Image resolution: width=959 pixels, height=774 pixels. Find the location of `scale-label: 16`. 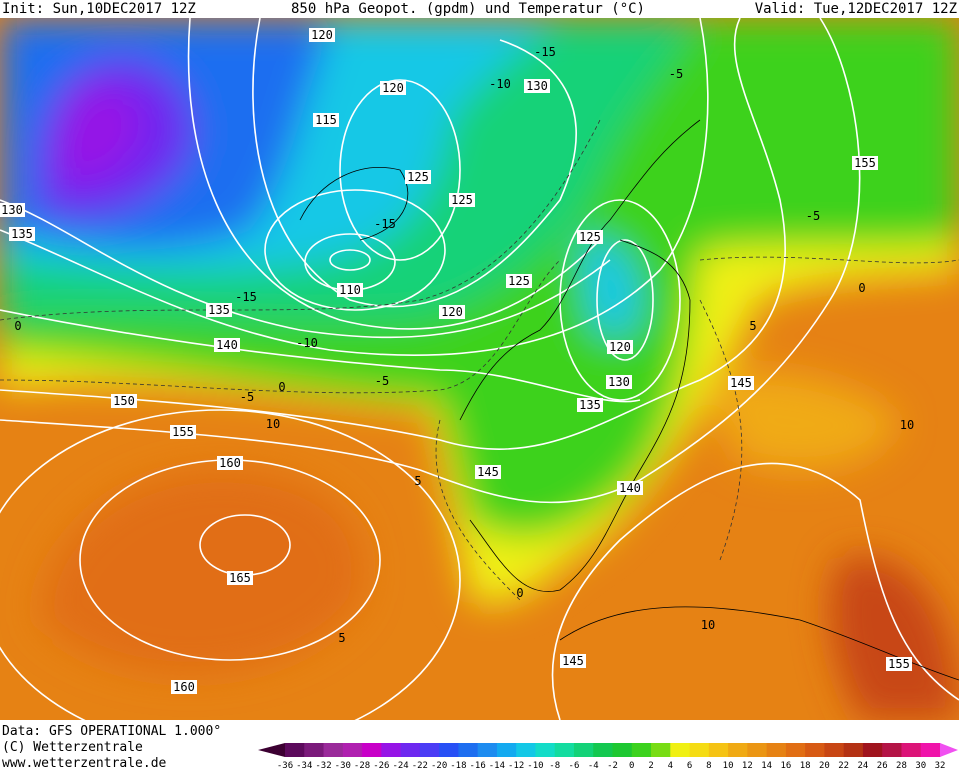

scale-label: 16 is located at coordinates (785, 765).